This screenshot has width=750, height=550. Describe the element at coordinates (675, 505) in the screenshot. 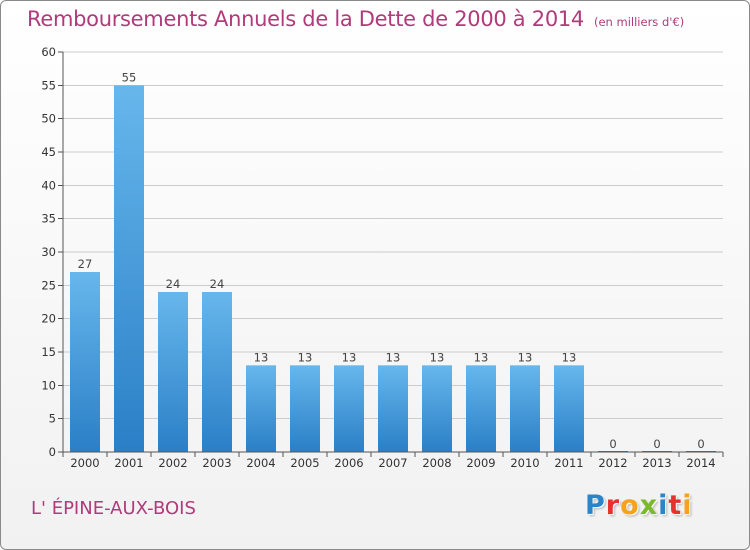

I see `brand-logo-letter: t` at that location.